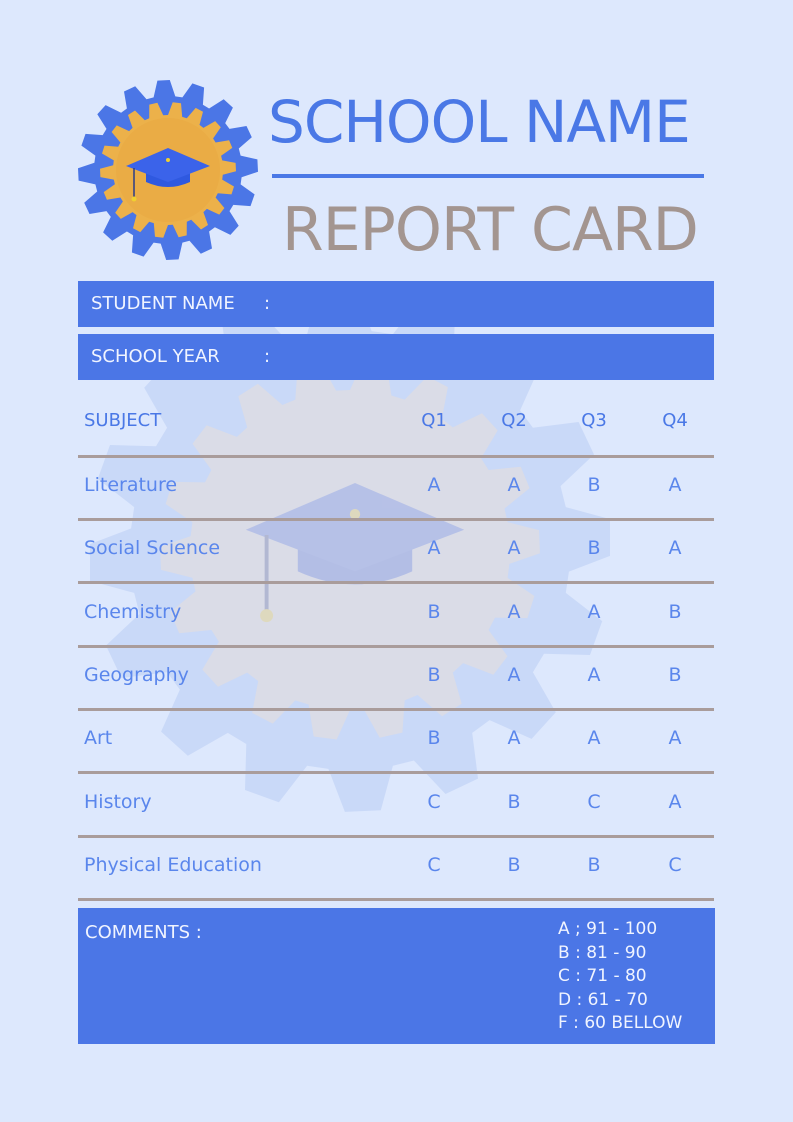  What do you see at coordinates (488, 176) in the screenshot?
I see `title-divider` at bounding box center [488, 176].